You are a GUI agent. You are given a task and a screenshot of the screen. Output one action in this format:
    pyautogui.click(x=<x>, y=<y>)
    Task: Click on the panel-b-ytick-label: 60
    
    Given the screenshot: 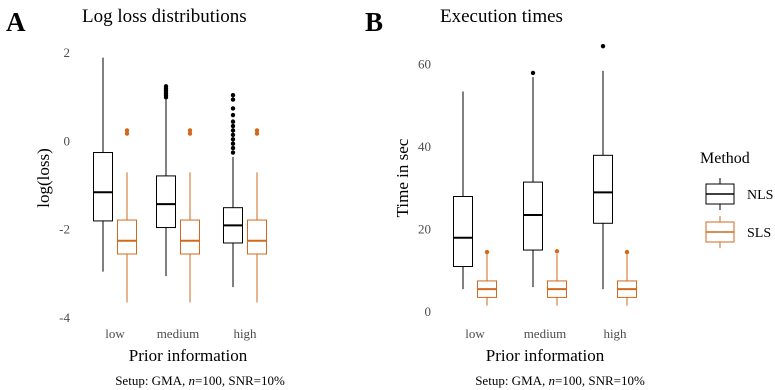 What is the action you would take?
    pyautogui.click(x=424, y=64)
    